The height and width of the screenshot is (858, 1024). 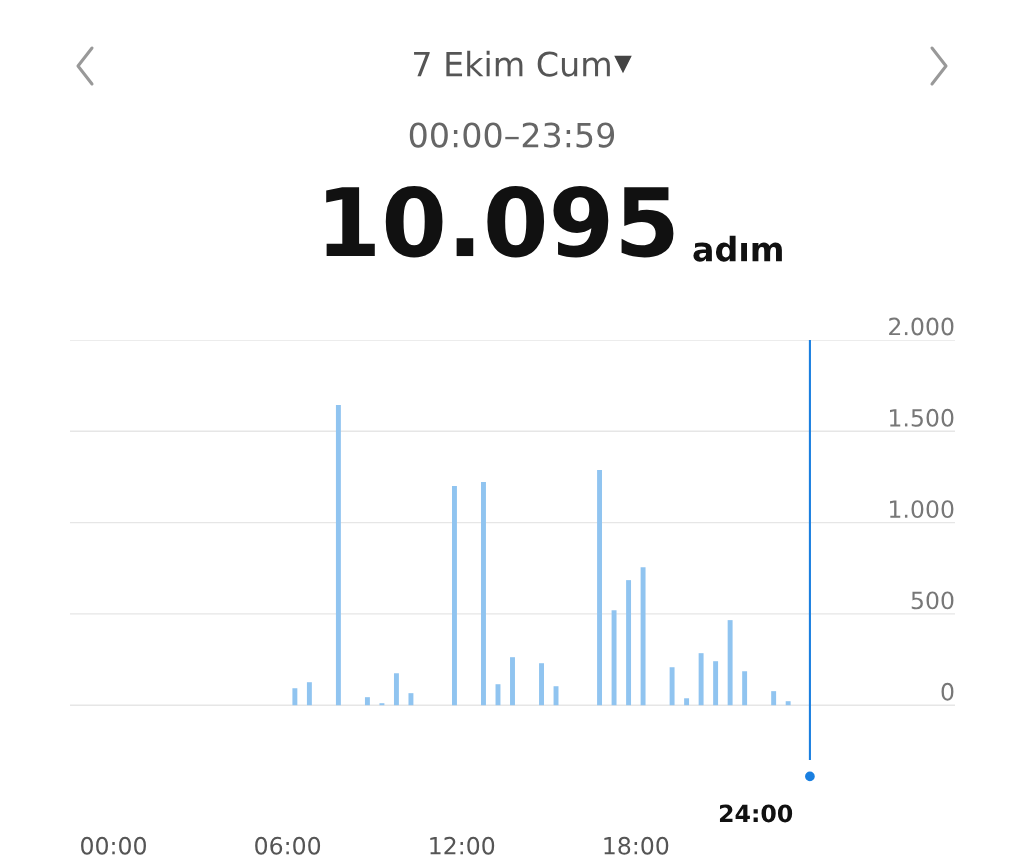 I want to click on x-tick-label: 18:00, so click(x=636, y=845).